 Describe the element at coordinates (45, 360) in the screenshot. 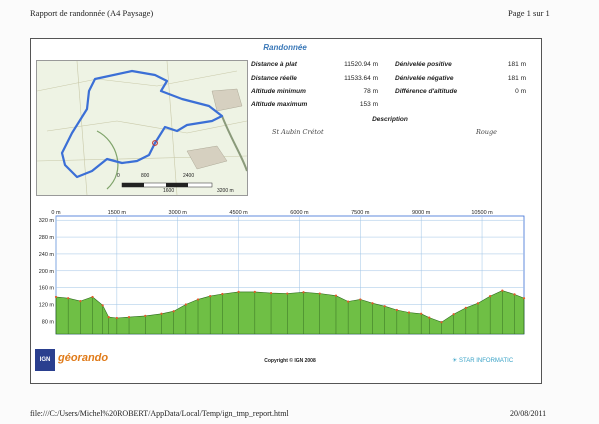

I see `ign-logo: IGN` at that location.